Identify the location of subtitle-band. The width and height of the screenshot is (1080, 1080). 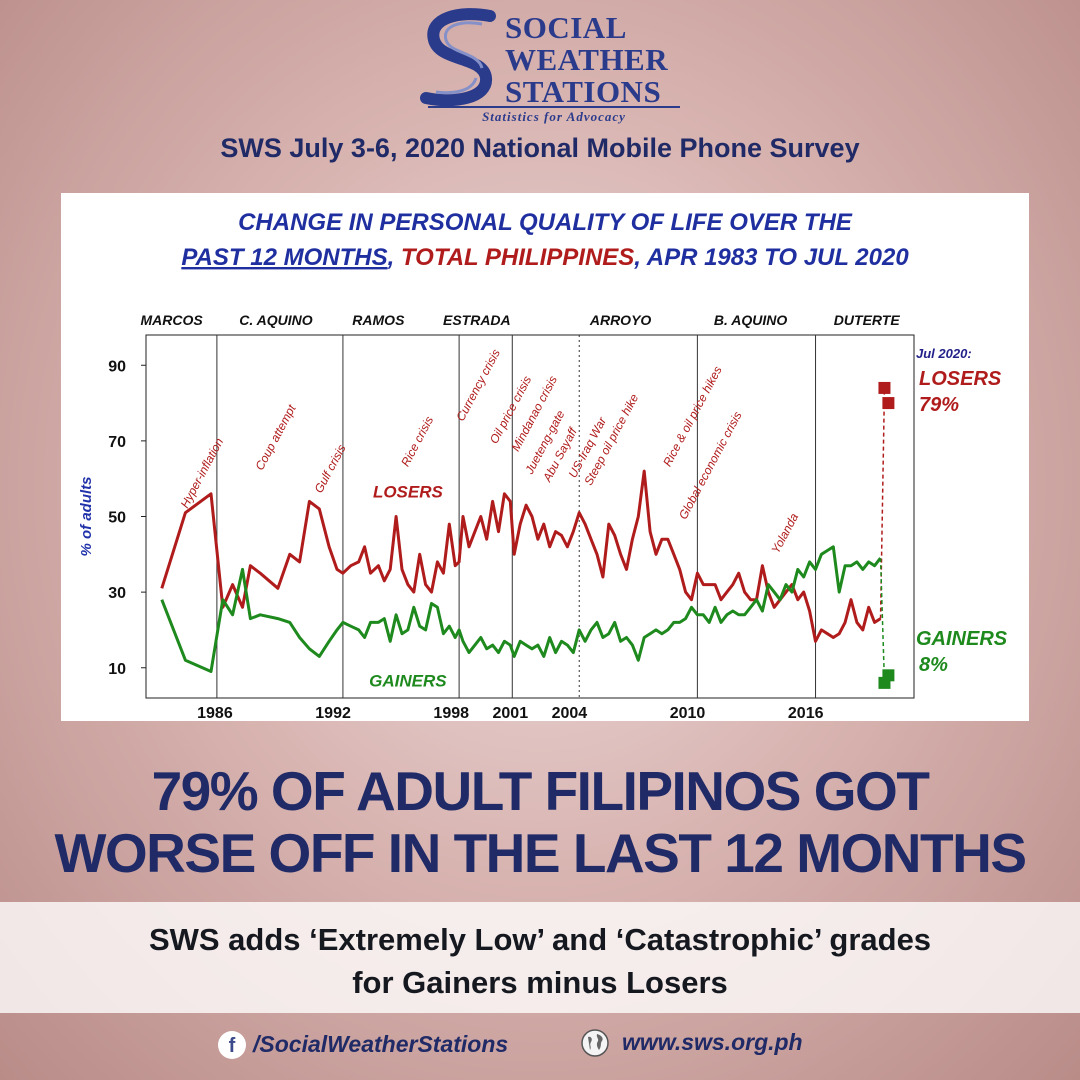
(540, 957).